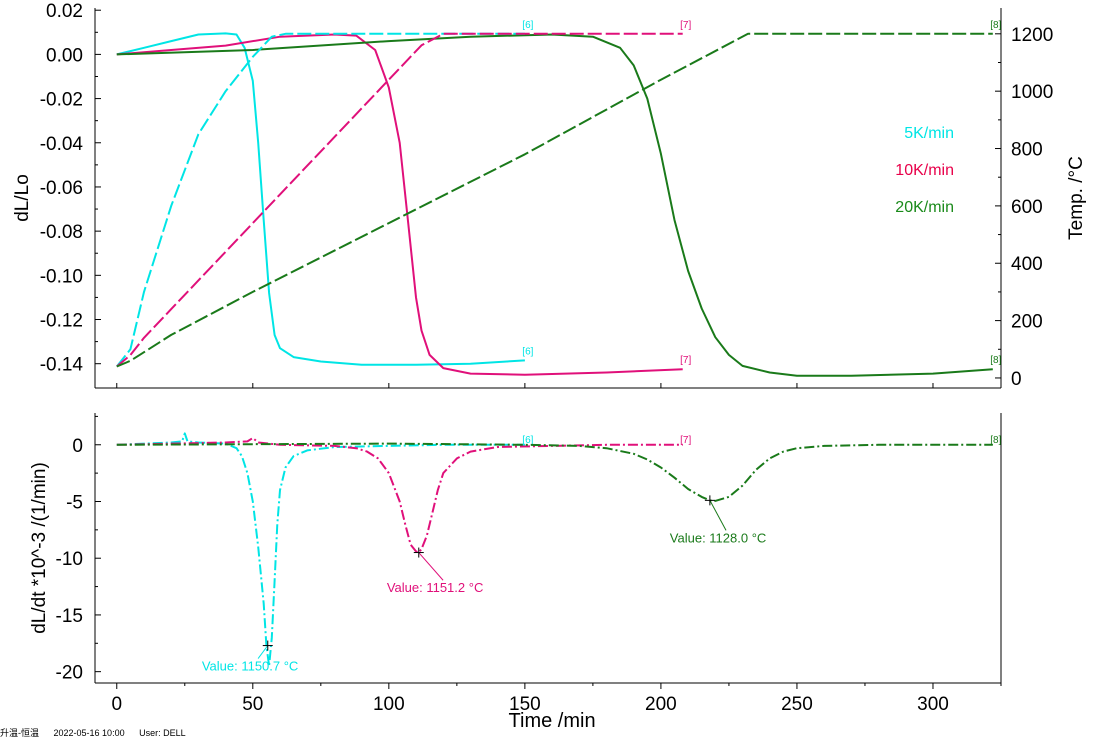 This screenshot has height=739, width=1094. I want to click on series-rate-10k-min, so click(399, 495).